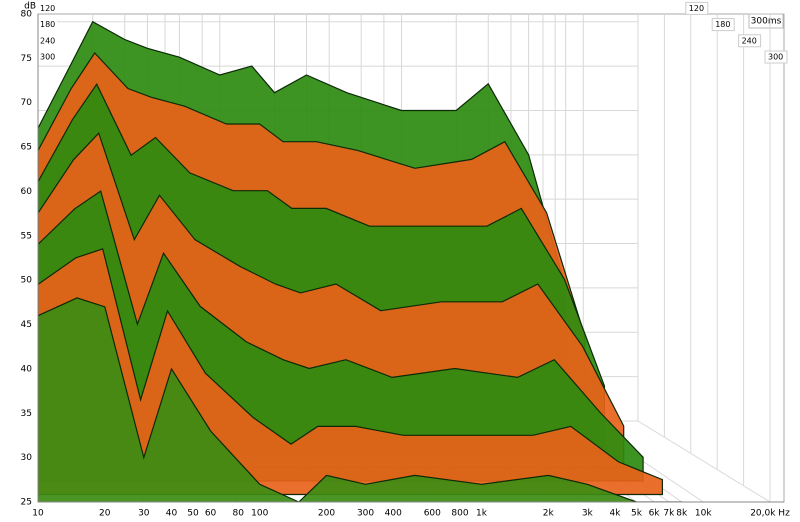  Describe the element at coordinates (393, 514) in the screenshot. I see `x-tick-label: 400` at that location.